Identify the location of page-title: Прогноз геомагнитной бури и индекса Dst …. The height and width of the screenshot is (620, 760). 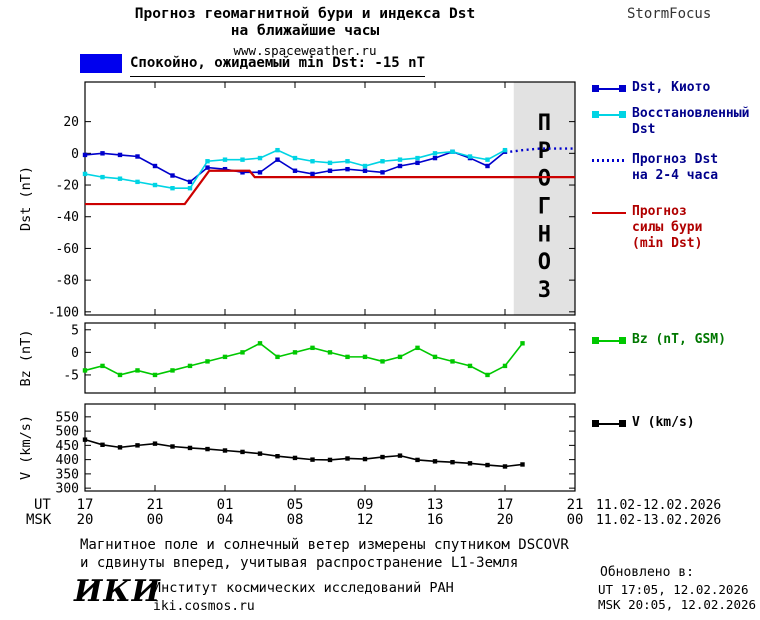
(305, 32).